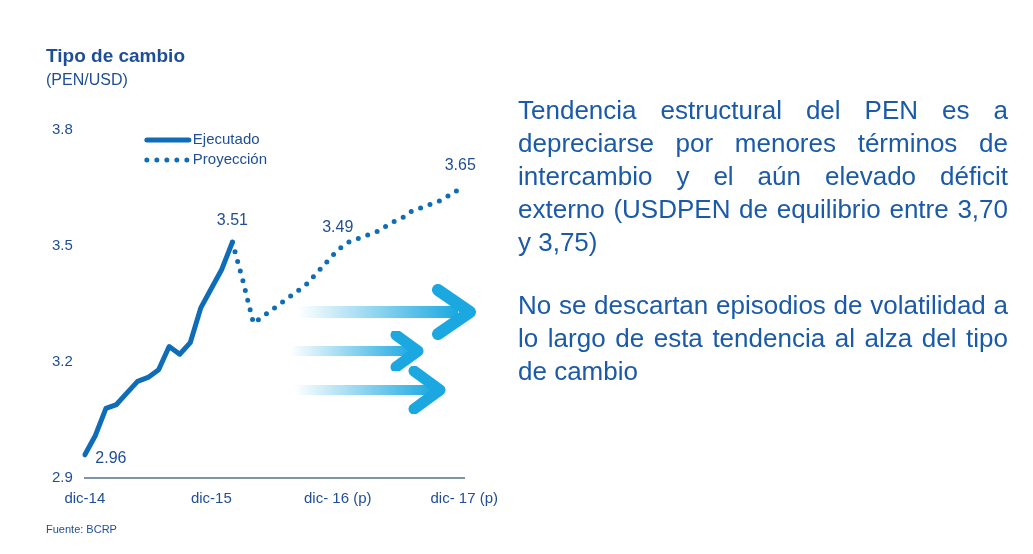  Describe the element at coordinates (62, 477) in the screenshot. I see `y-tick-label: 2.9` at that location.